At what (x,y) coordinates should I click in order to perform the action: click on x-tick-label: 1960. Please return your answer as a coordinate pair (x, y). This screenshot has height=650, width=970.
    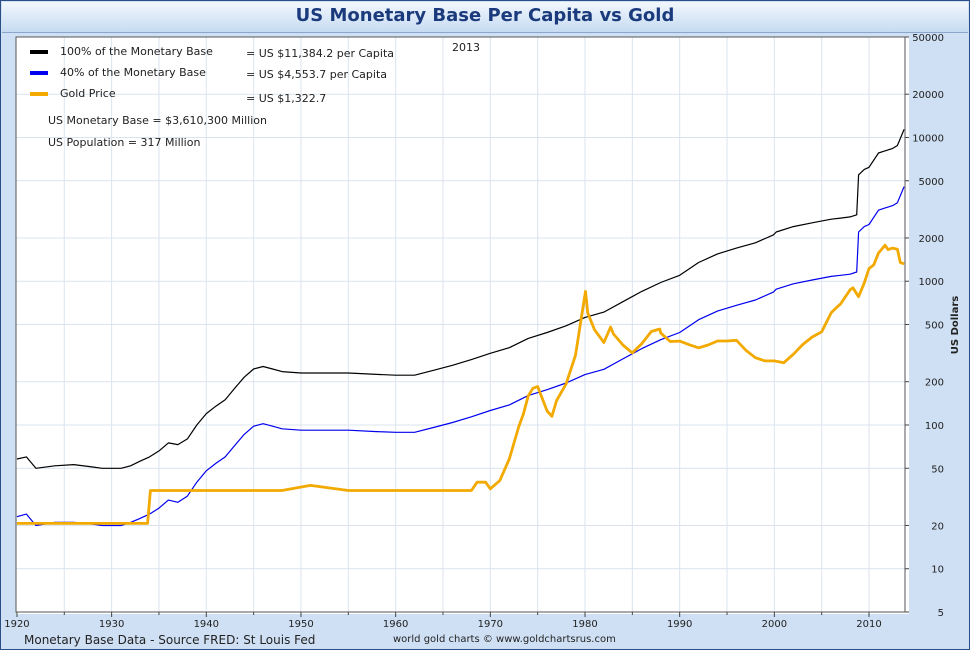
    Looking at the image, I should click on (395, 624).